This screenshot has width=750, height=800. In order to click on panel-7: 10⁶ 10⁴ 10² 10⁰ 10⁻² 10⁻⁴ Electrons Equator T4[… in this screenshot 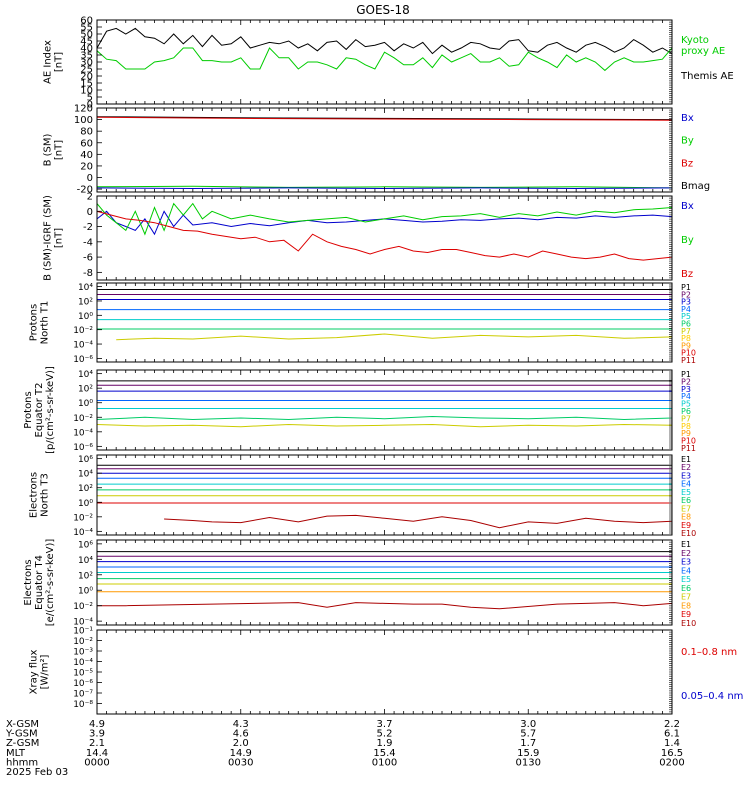, I will do `click(359, 583)`.